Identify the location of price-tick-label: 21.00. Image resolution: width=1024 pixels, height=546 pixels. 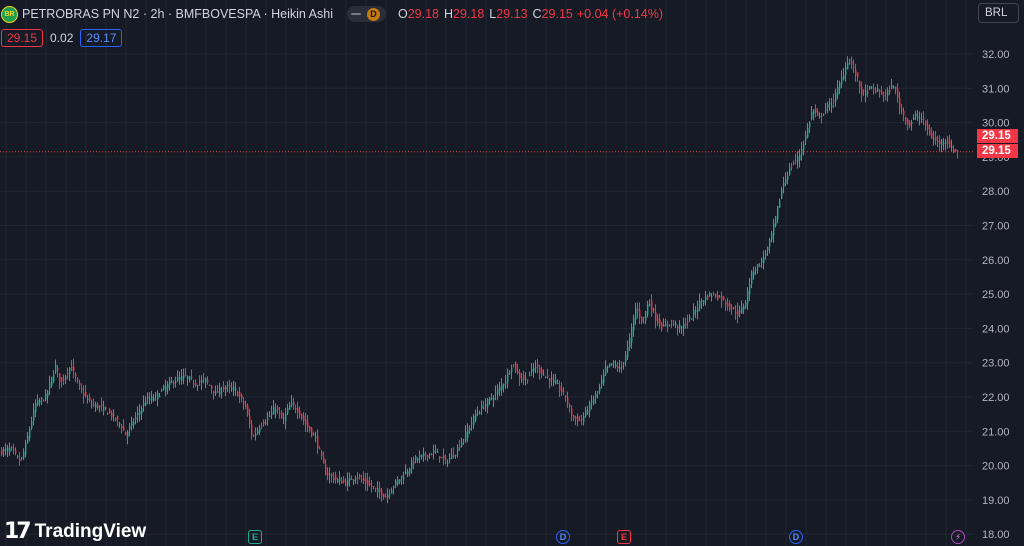
(996, 432).